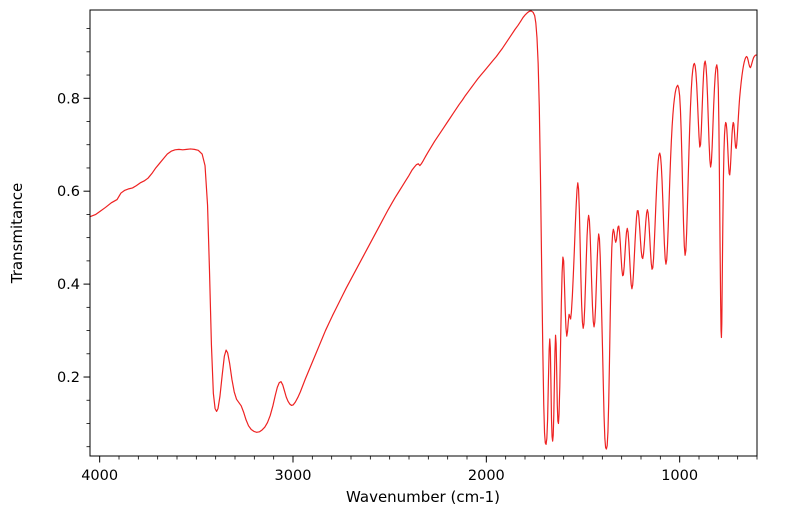  I want to click on y-tick-label: 0.4, so click(68, 285).